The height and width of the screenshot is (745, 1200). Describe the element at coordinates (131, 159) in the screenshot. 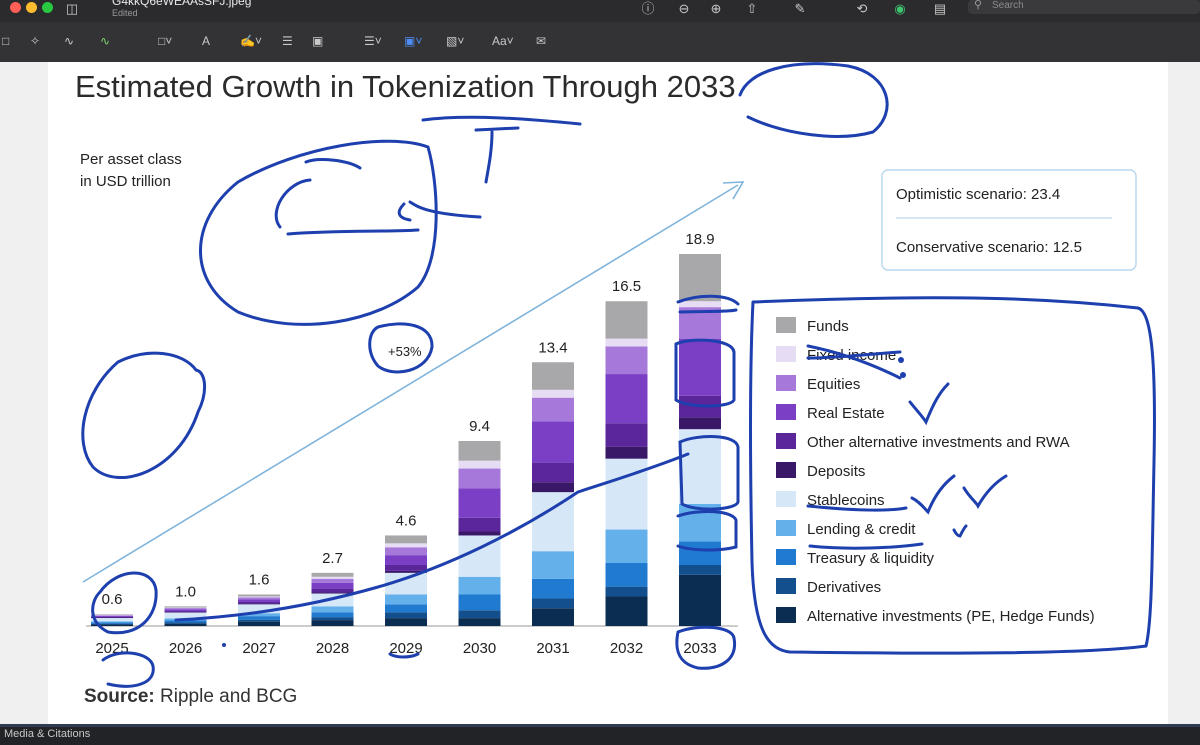

I see `chart-subtitle-line-1: Per asset class` at that location.